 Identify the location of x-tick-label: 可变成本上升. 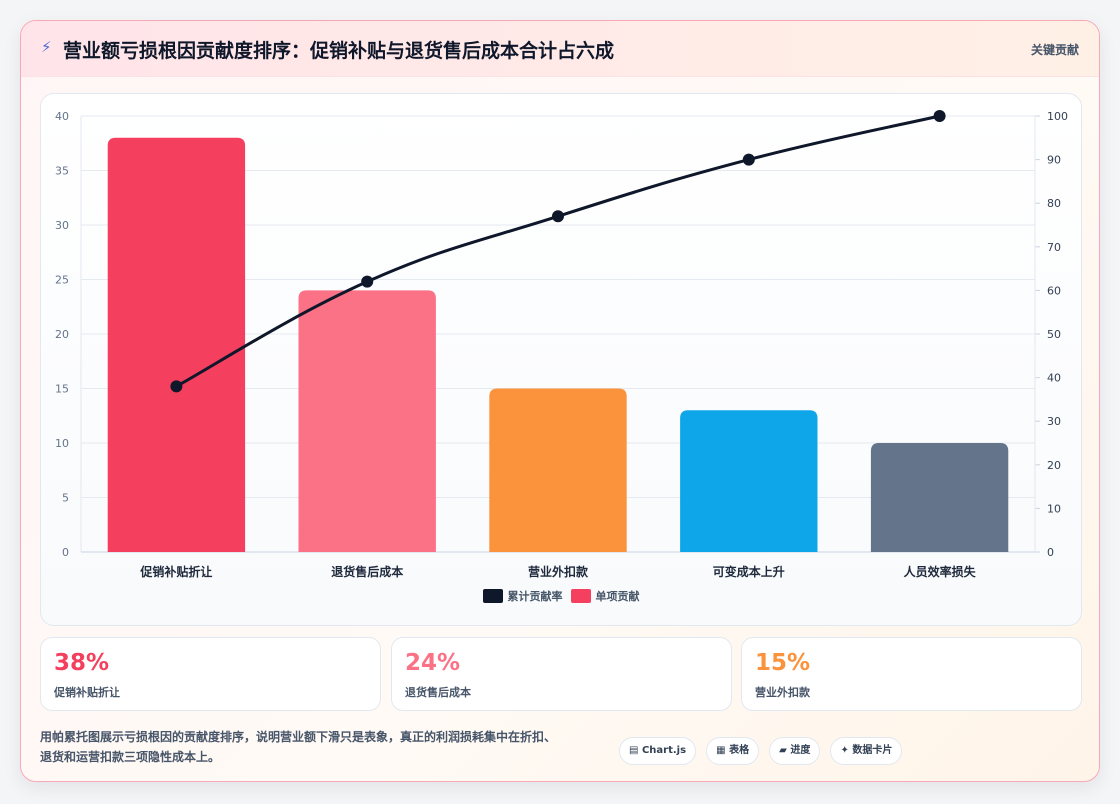
(749, 571).